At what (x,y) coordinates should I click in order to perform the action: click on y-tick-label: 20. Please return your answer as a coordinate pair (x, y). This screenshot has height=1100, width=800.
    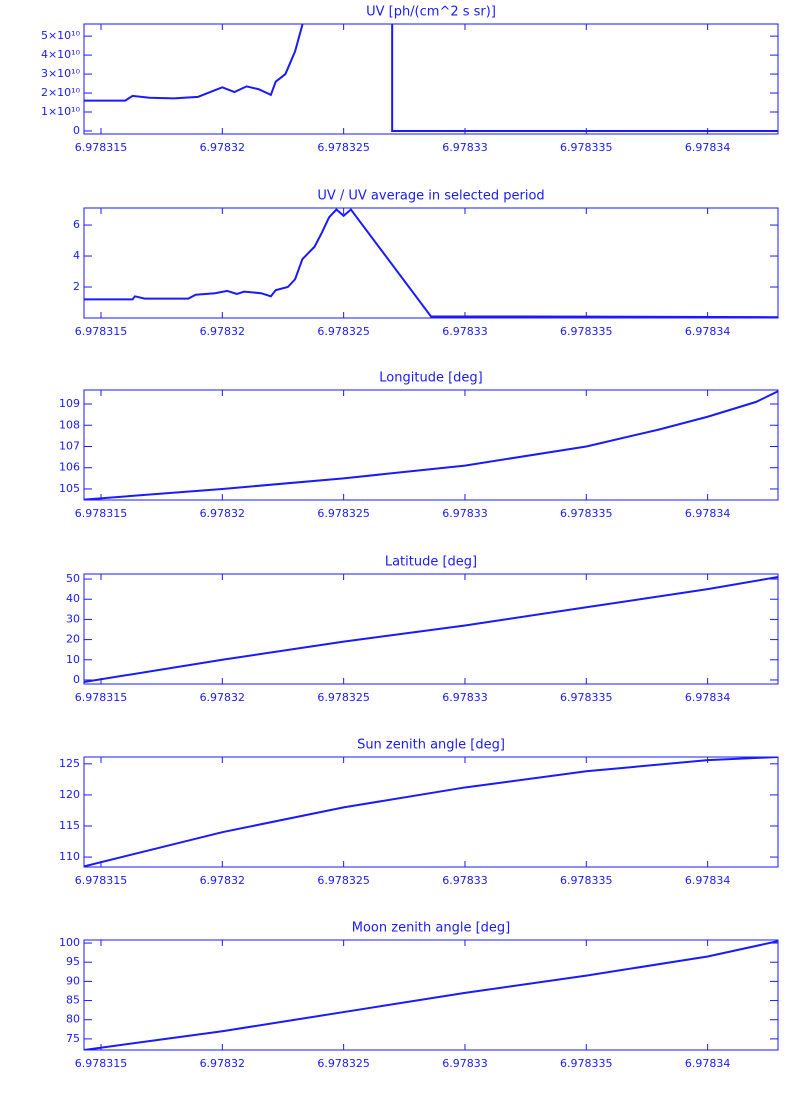
    Looking at the image, I should click on (73, 639).